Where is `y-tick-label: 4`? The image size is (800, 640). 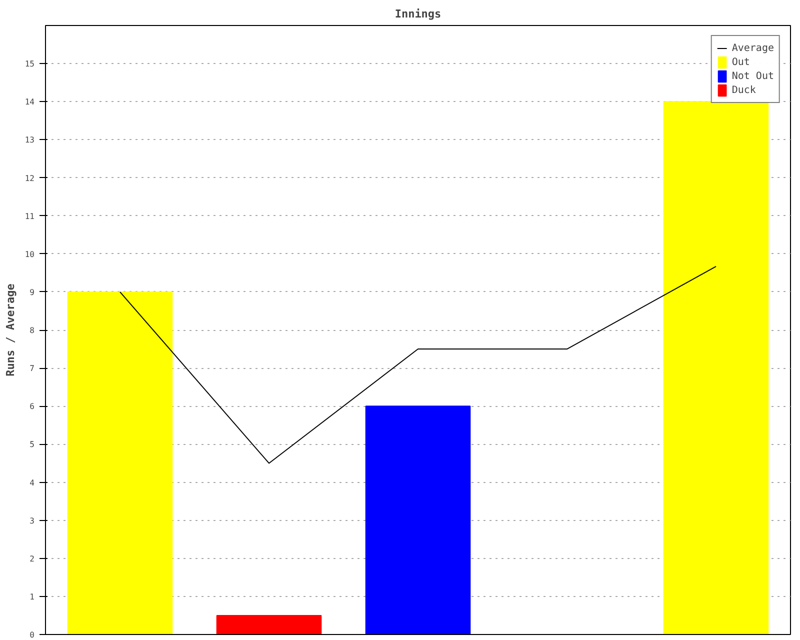
y-tick-label: 4 is located at coordinates (32, 483).